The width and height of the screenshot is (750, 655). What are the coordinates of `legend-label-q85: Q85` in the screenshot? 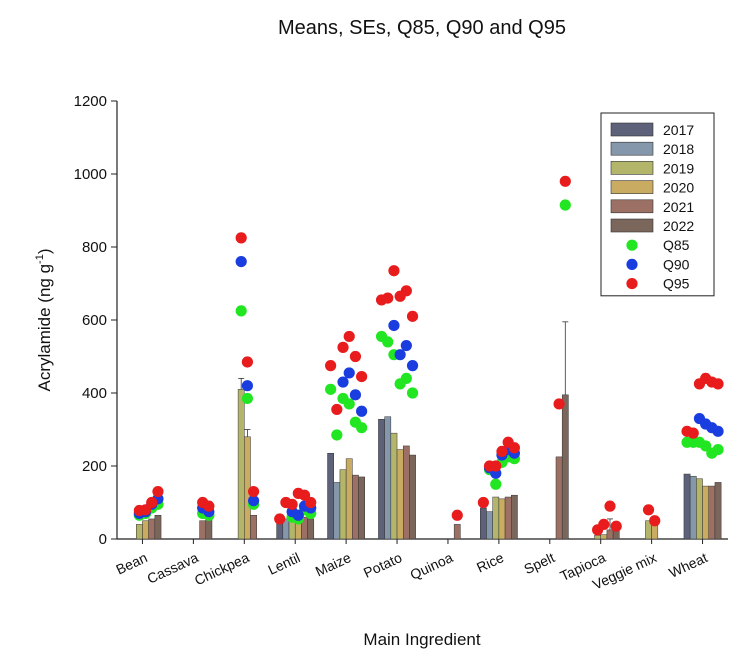 It's located at (676, 245).